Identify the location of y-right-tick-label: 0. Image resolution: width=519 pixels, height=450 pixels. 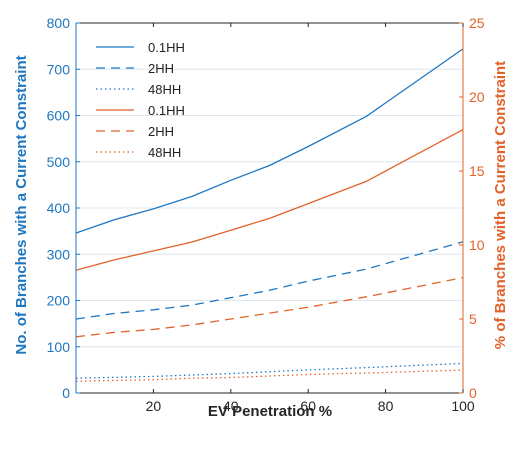
(473, 393).